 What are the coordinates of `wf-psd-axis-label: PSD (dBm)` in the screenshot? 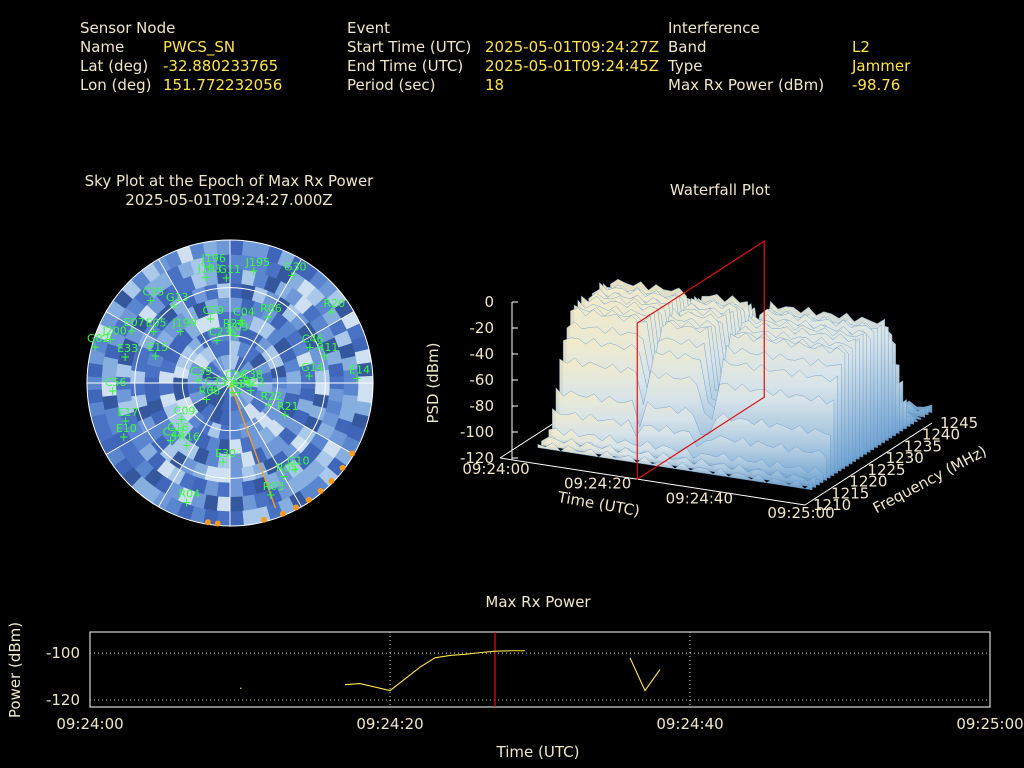 It's located at (433, 382).